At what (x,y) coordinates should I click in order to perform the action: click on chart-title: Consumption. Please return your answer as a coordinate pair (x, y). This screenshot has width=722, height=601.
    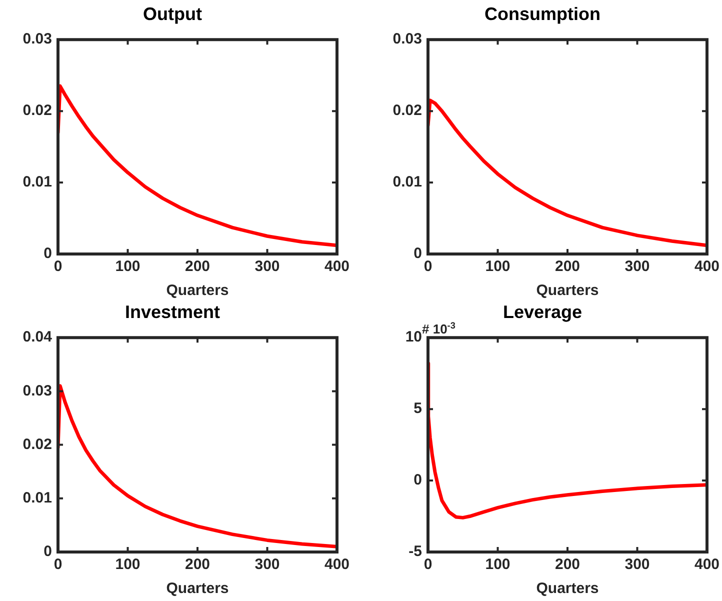
    Looking at the image, I should click on (542, 14).